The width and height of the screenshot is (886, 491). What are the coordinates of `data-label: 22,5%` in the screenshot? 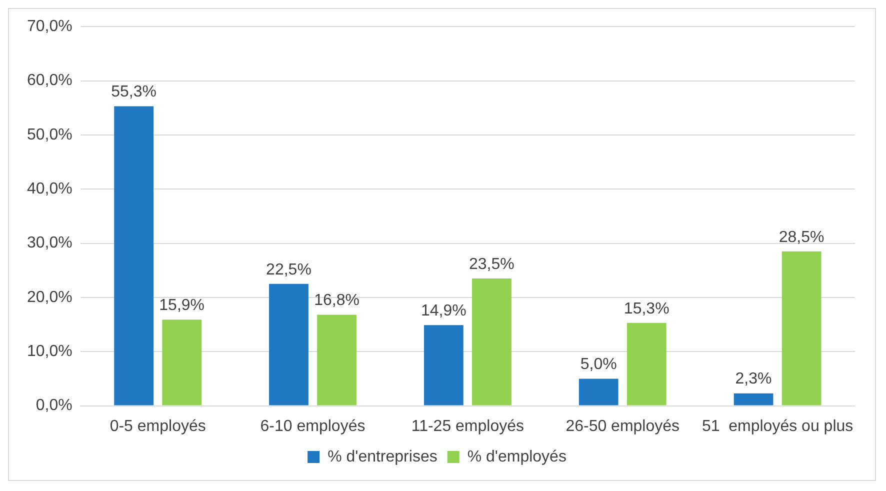 It's located at (289, 269).